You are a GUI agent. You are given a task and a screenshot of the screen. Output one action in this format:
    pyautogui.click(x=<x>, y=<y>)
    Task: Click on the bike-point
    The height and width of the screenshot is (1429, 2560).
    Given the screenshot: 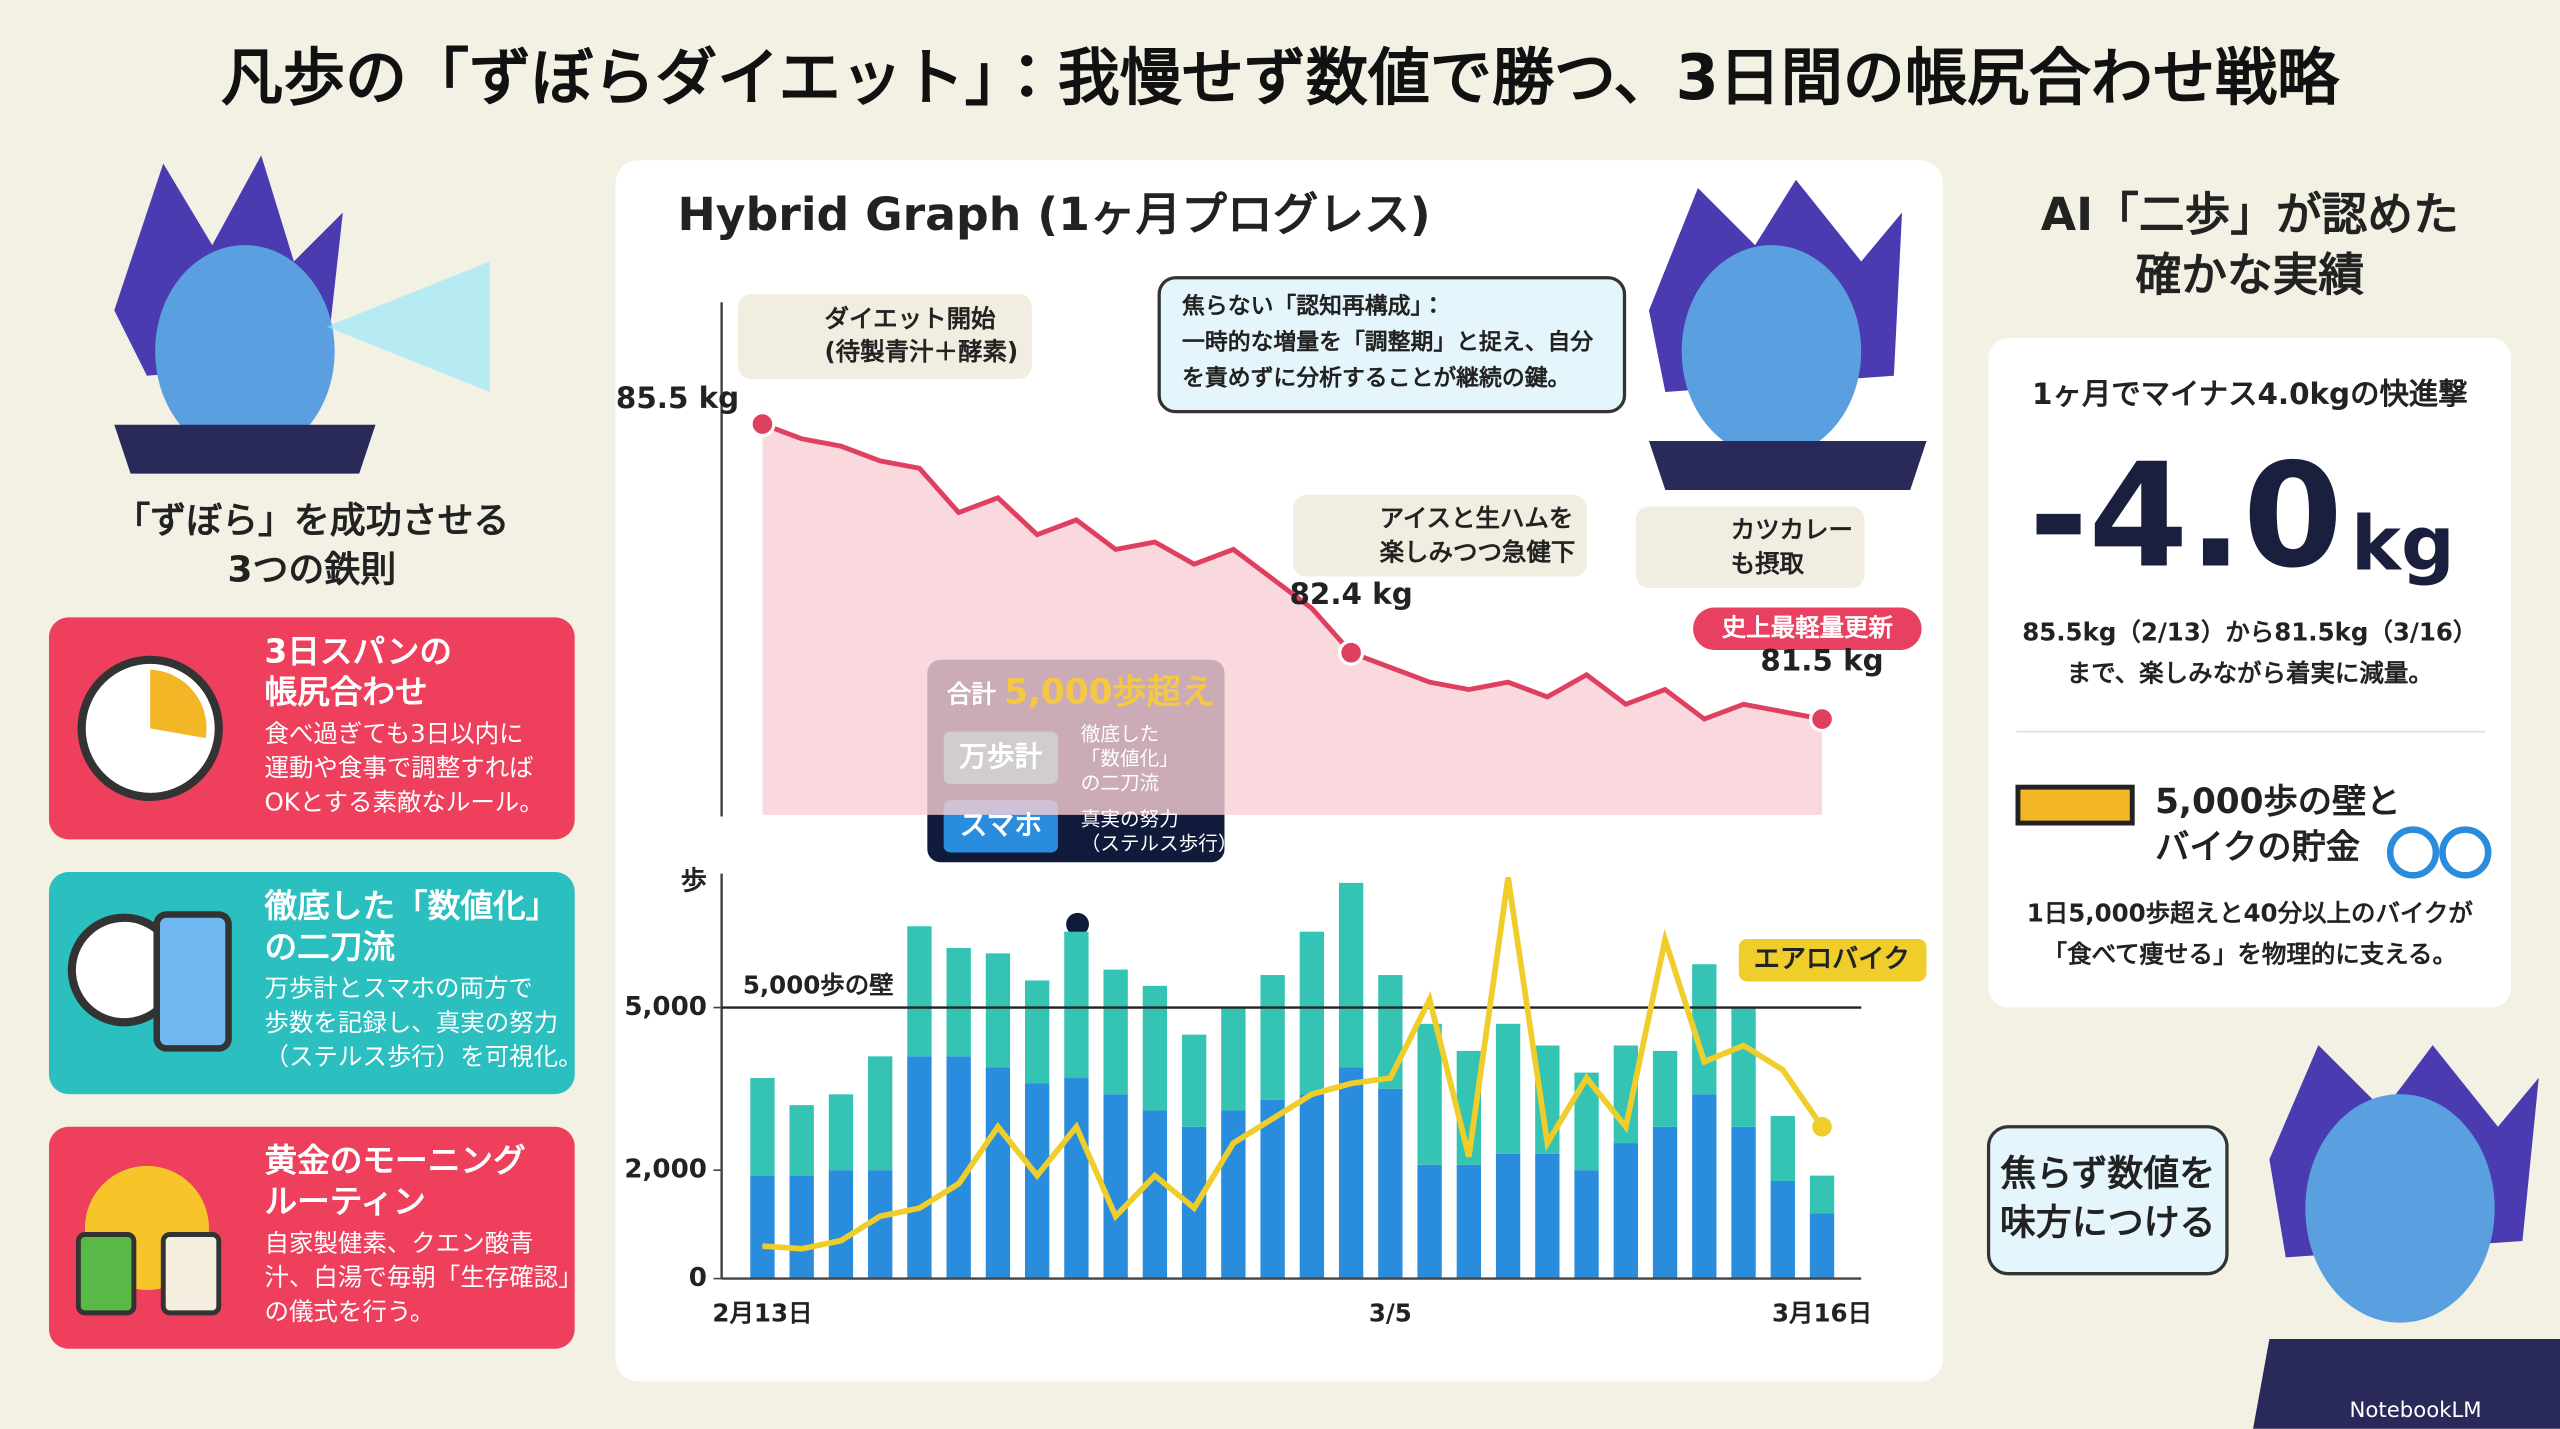 What is the action you would take?
    pyautogui.click(x=1822, y=1127)
    